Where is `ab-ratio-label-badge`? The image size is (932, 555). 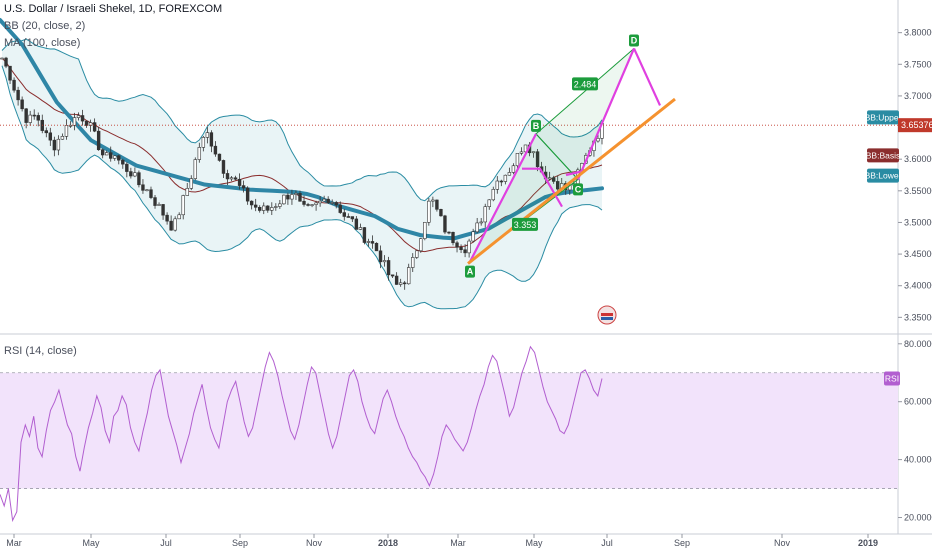 ab-ratio-label-badge is located at coordinates (525, 224).